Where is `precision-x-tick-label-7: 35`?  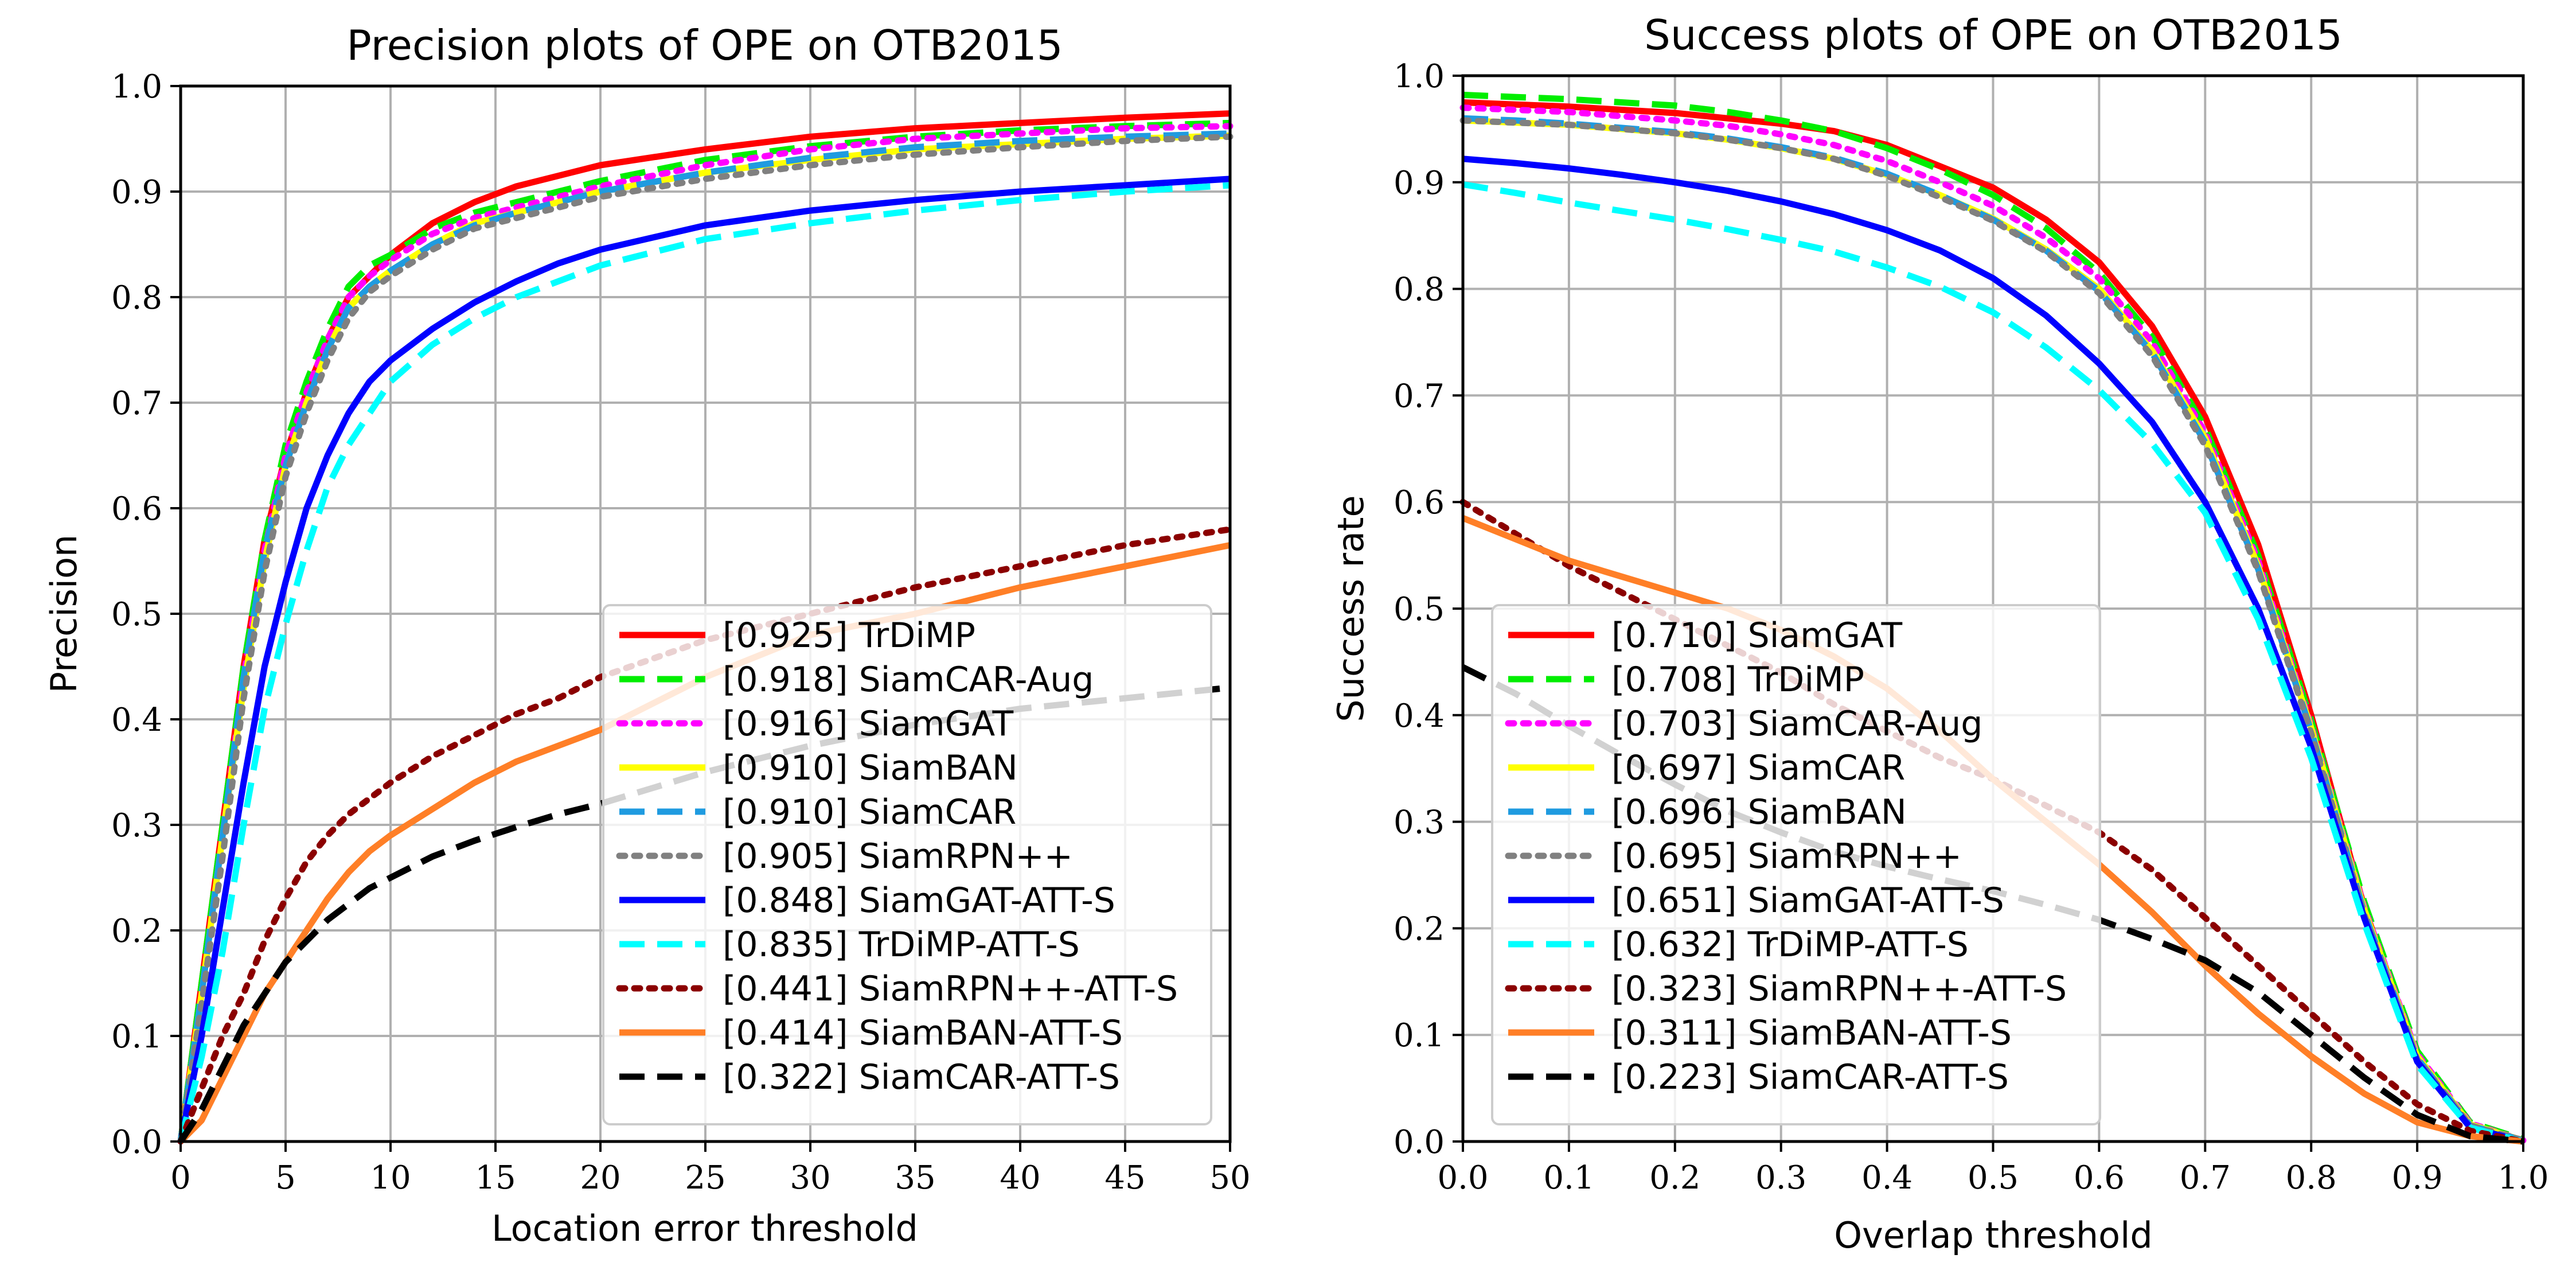
precision-x-tick-label-7: 35 is located at coordinates (915, 1178).